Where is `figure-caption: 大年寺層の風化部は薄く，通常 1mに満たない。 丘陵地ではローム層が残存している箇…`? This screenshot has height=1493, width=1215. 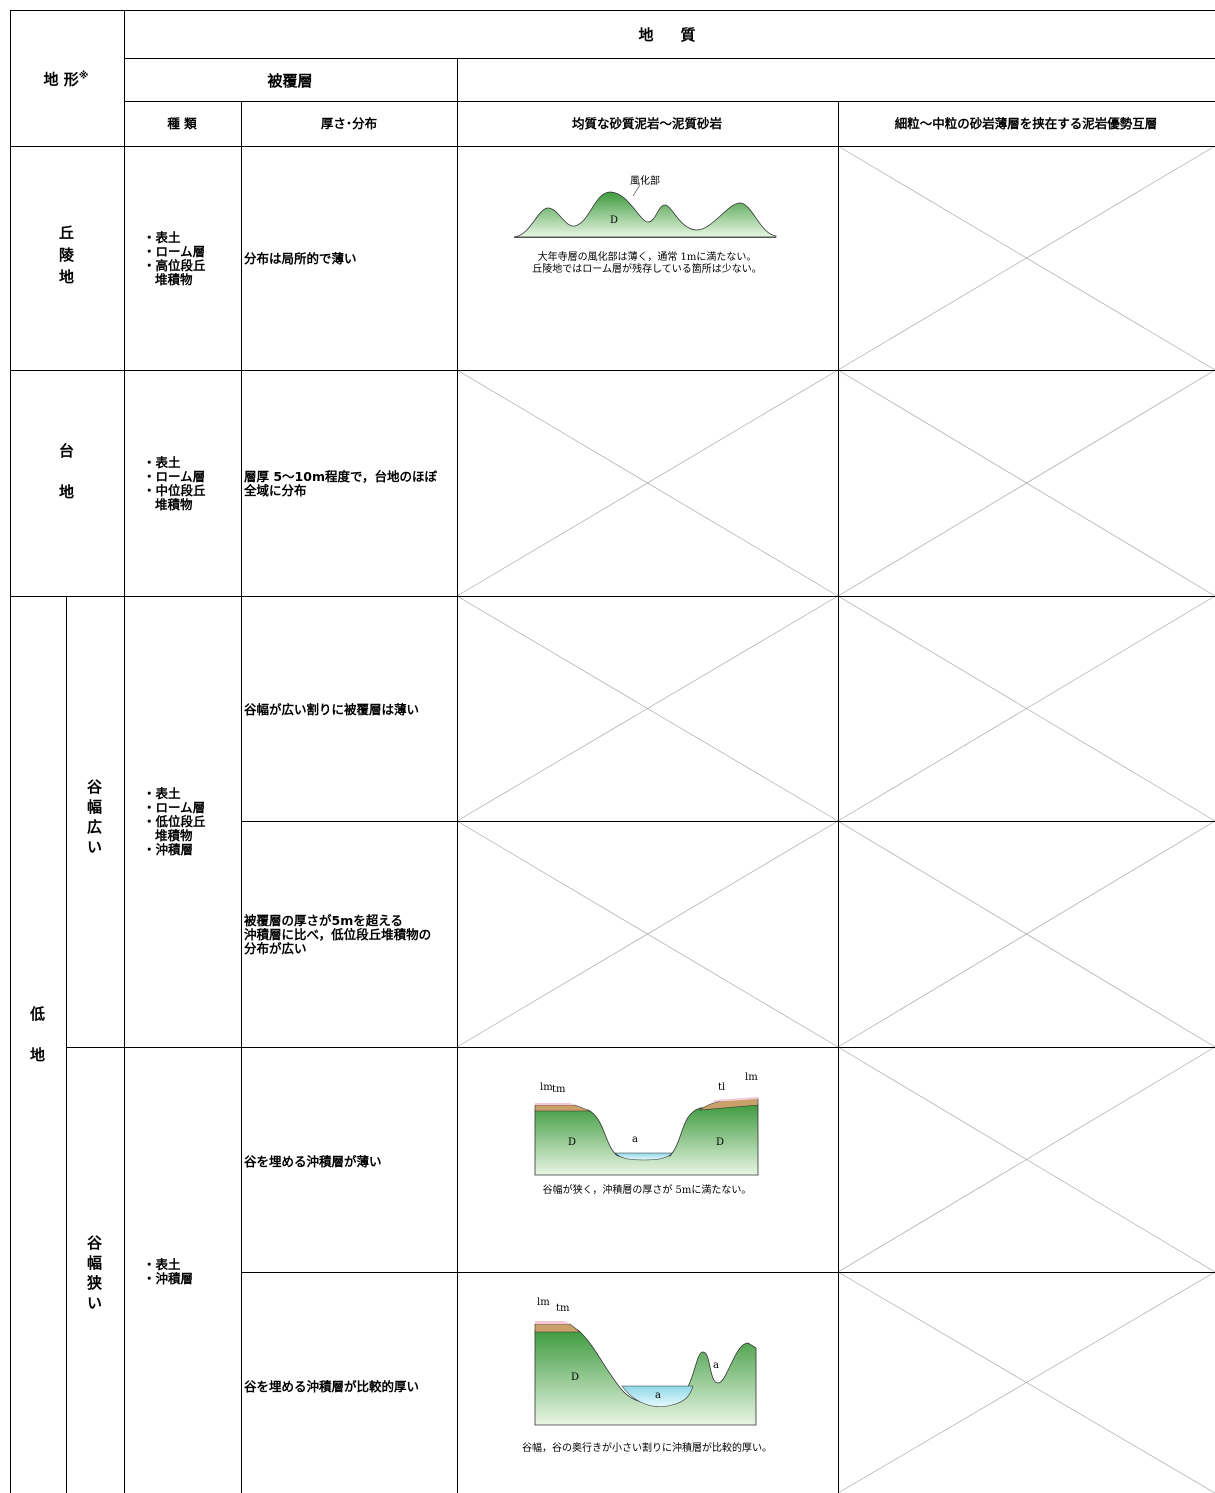 figure-caption: 大年寺層の風化部は薄く，通常 1mに満たない。 丘陵地ではローム層が残存している箇… is located at coordinates (646, 264).